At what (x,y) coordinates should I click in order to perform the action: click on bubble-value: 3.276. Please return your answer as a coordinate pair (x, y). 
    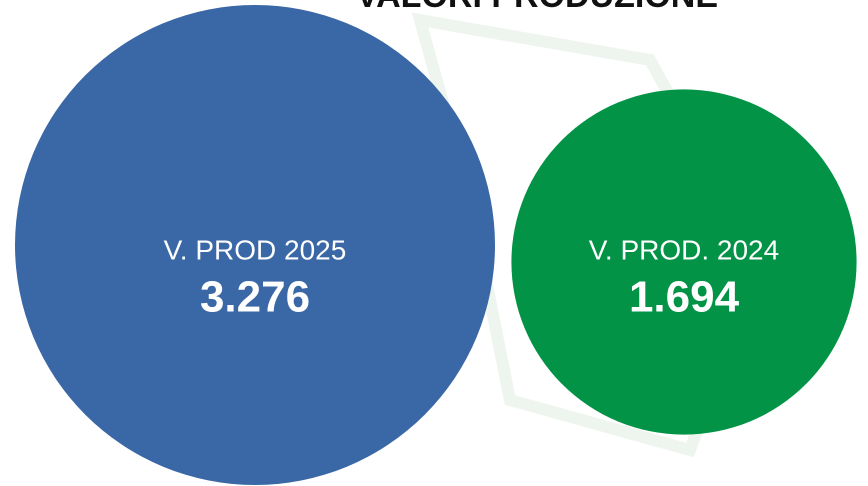
    Looking at the image, I should click on (255, 297).